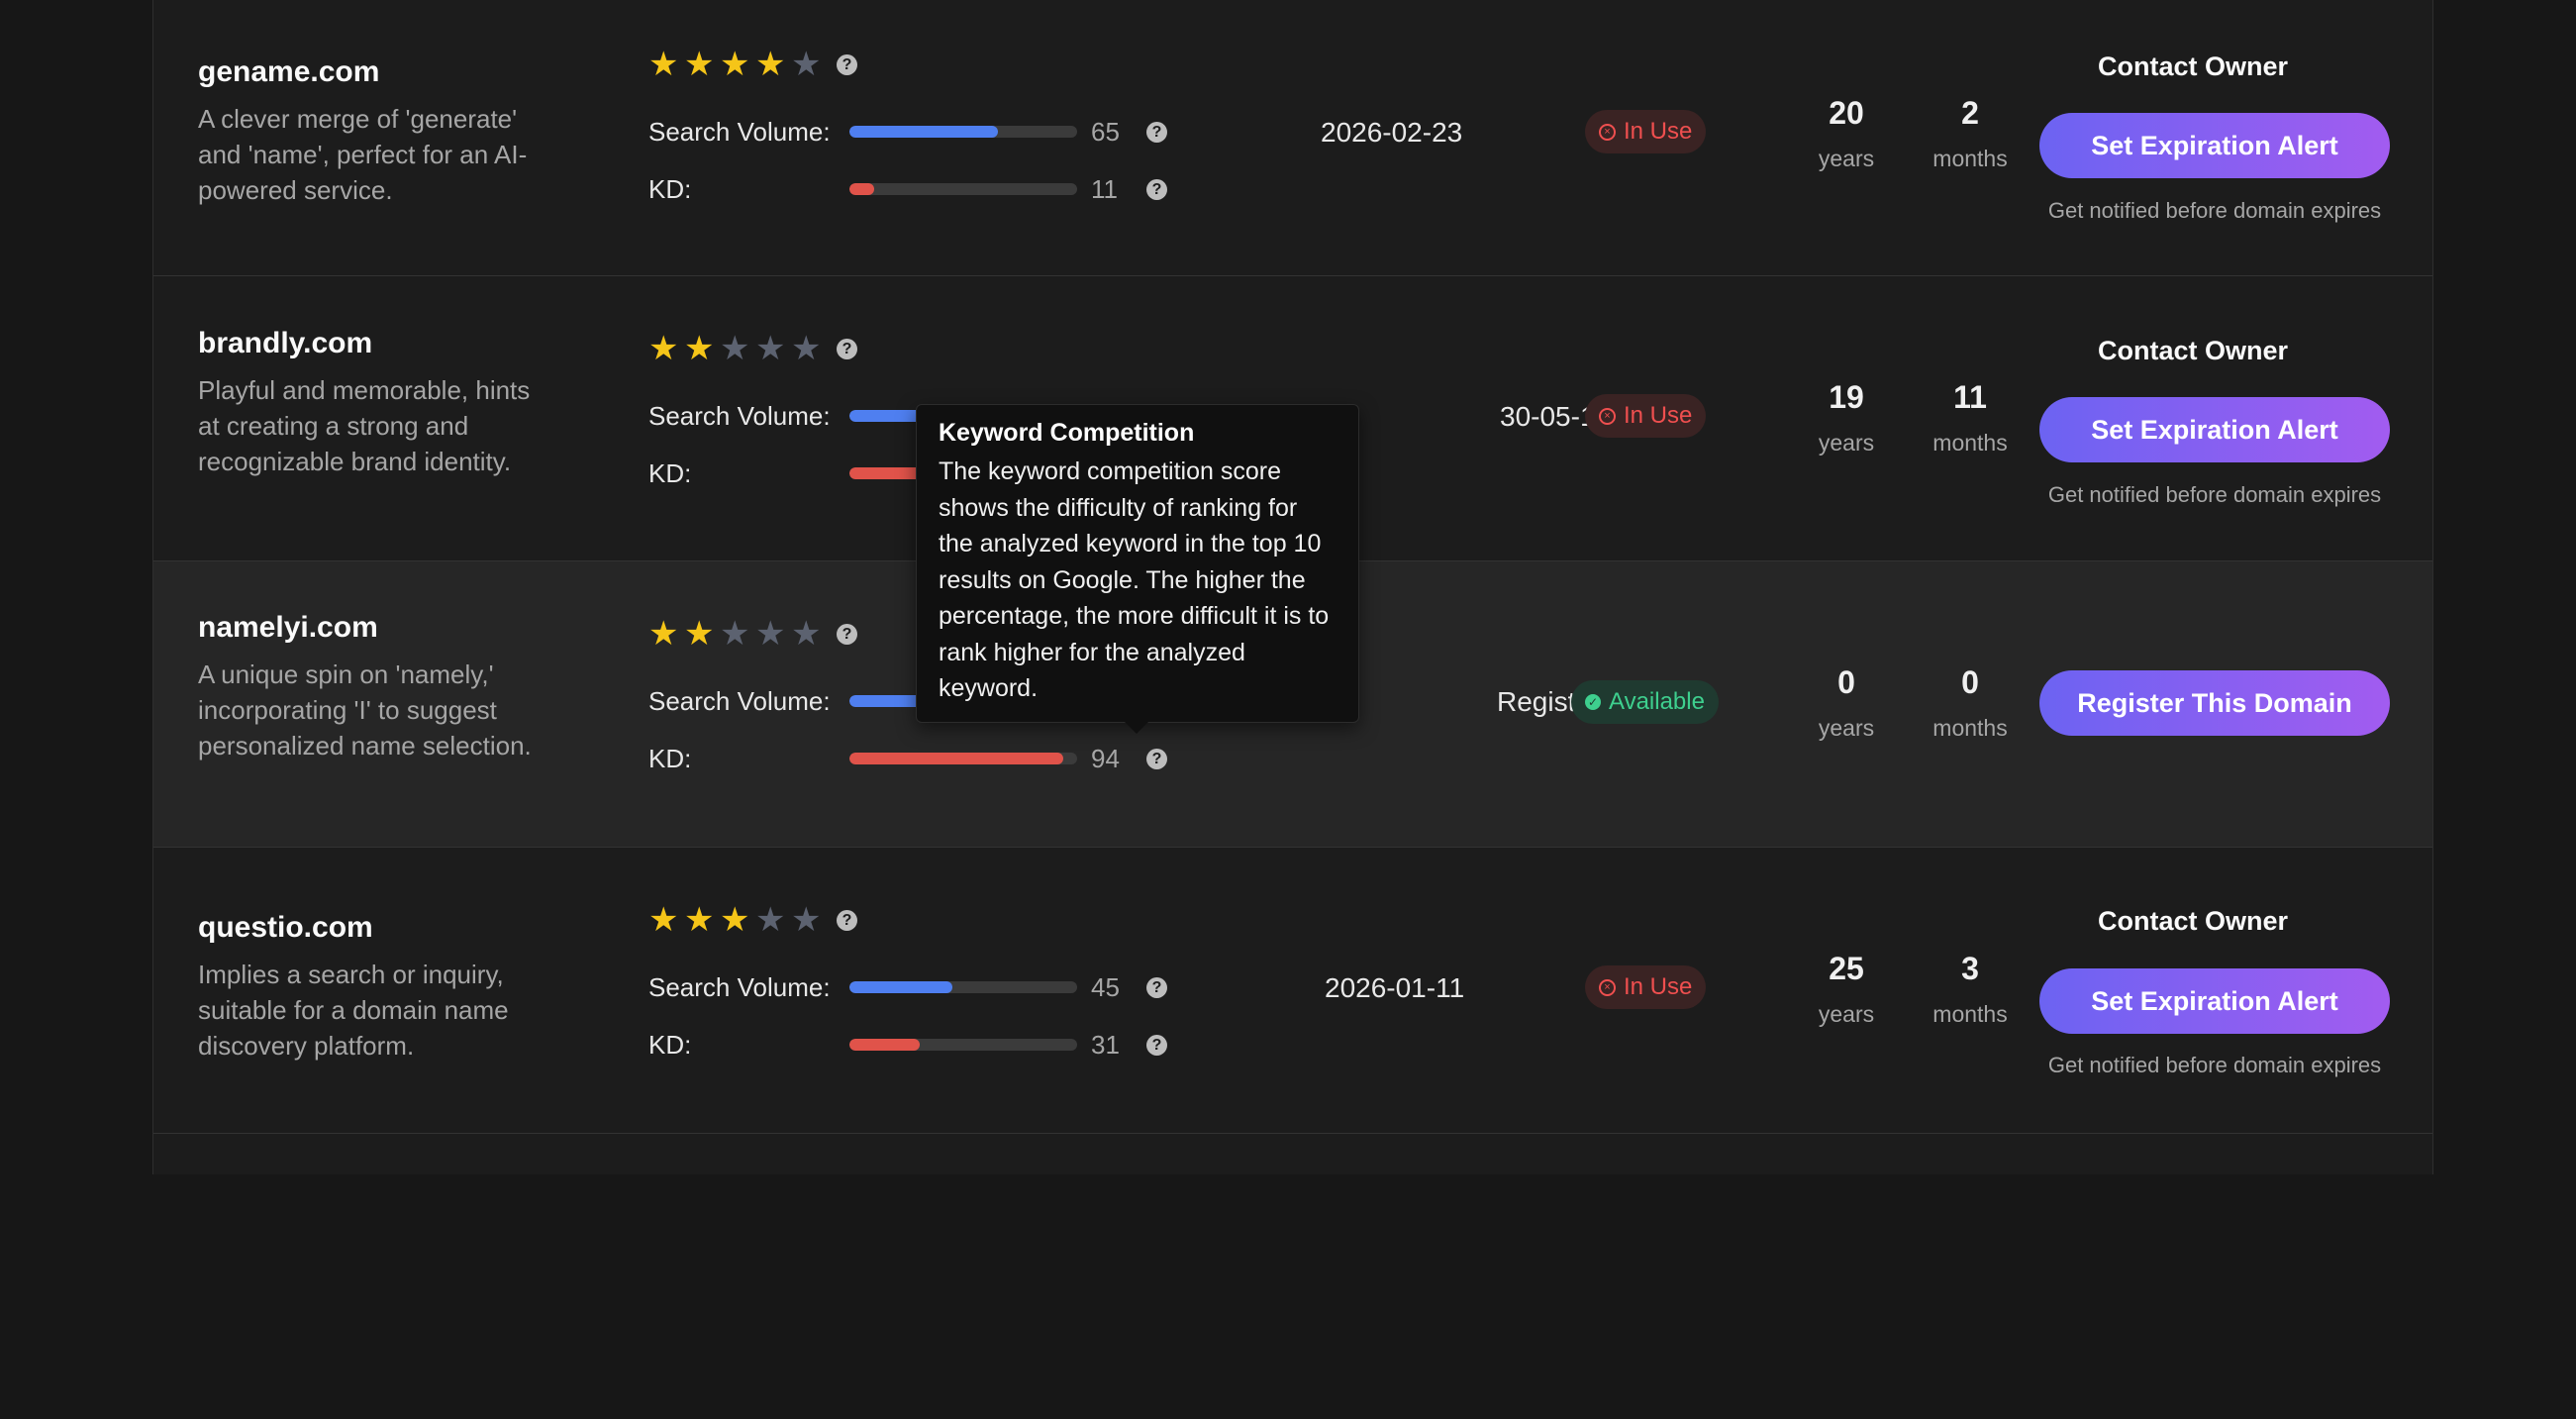 The width and height of the screenshot is (2576, 1419). Describe the element at coordinates (1970, 968) in the screenshot. I see `months-value: 3` at that location.